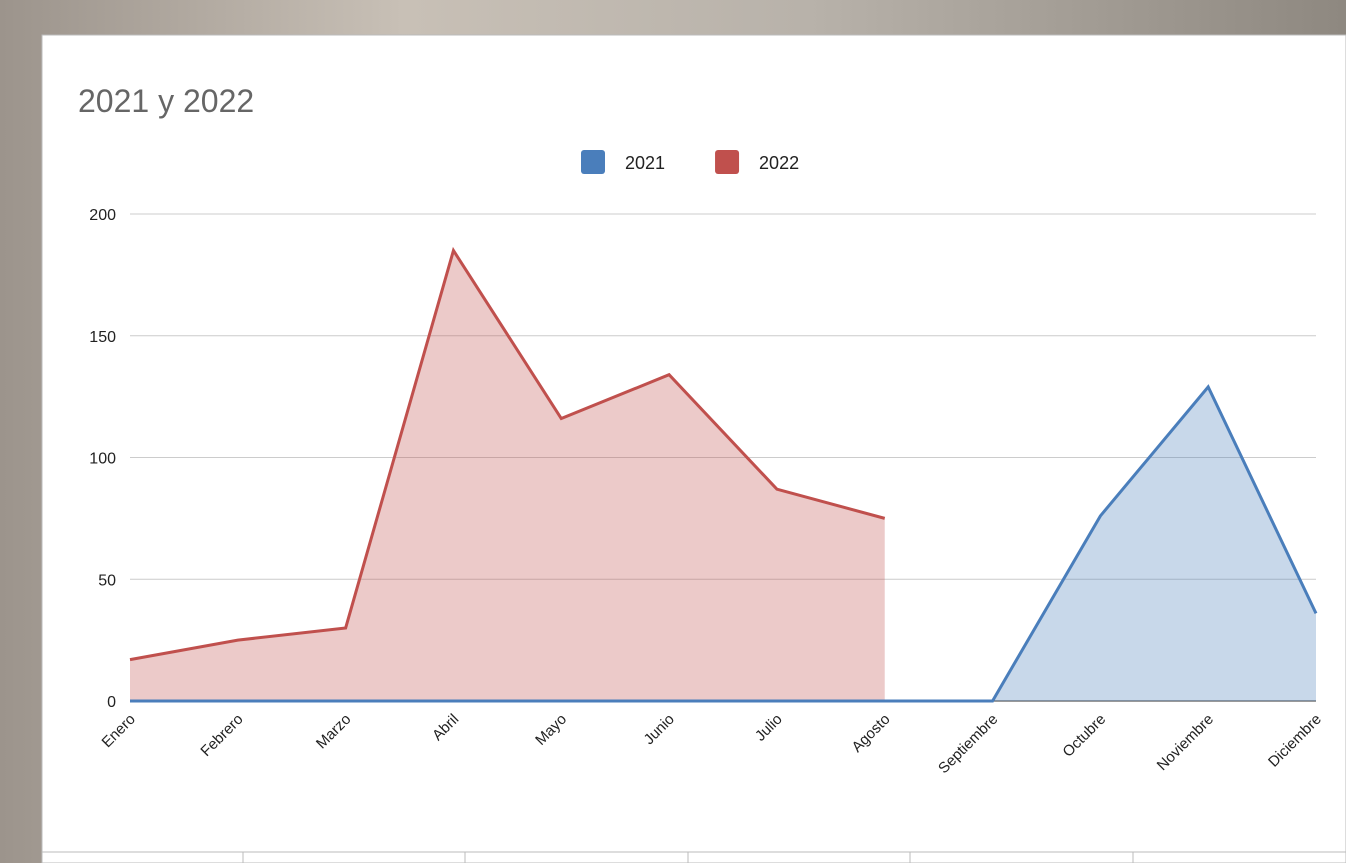 This screenshot has height=863, width=1346. I want to click on legend-label: 2022, so click(779, 163).